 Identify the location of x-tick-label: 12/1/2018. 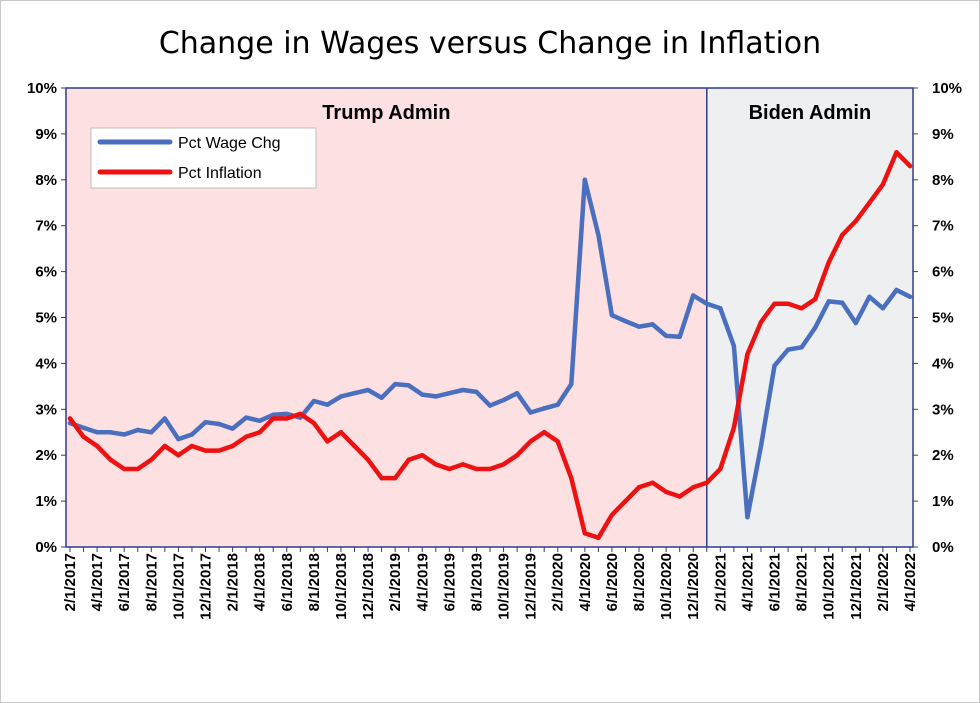
(368, 586).